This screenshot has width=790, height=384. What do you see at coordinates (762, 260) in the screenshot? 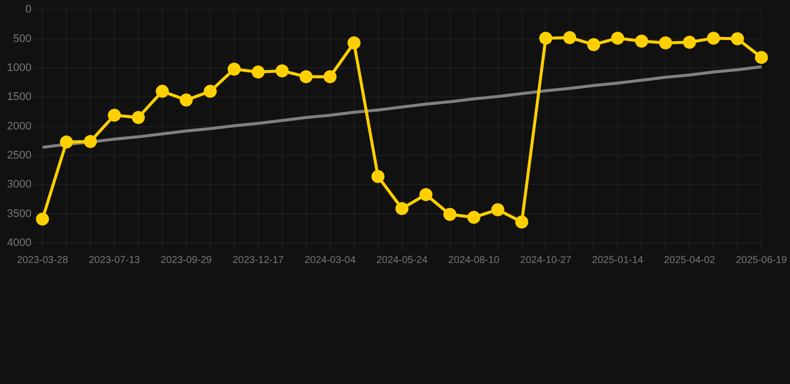
I see `x-tick-label: 2025-06-19` at bounding box center [762, 260].